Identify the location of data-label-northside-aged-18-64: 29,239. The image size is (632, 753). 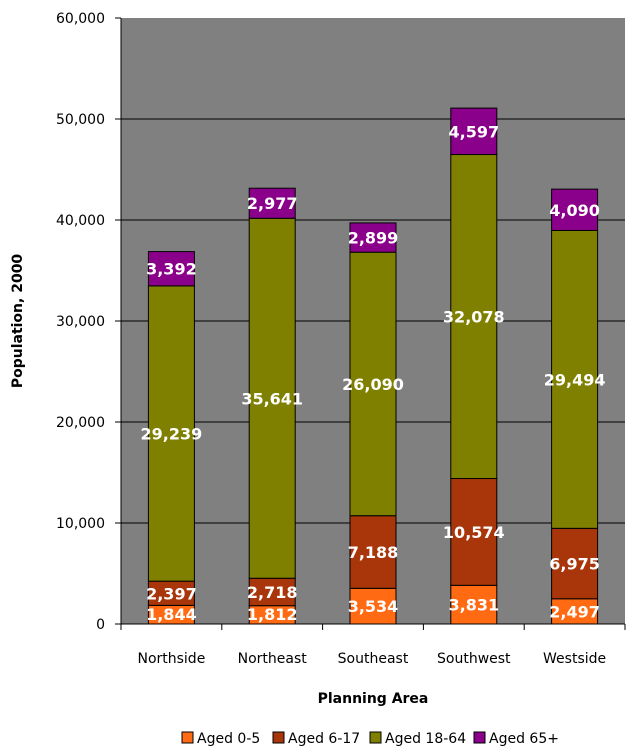
(172, 434).